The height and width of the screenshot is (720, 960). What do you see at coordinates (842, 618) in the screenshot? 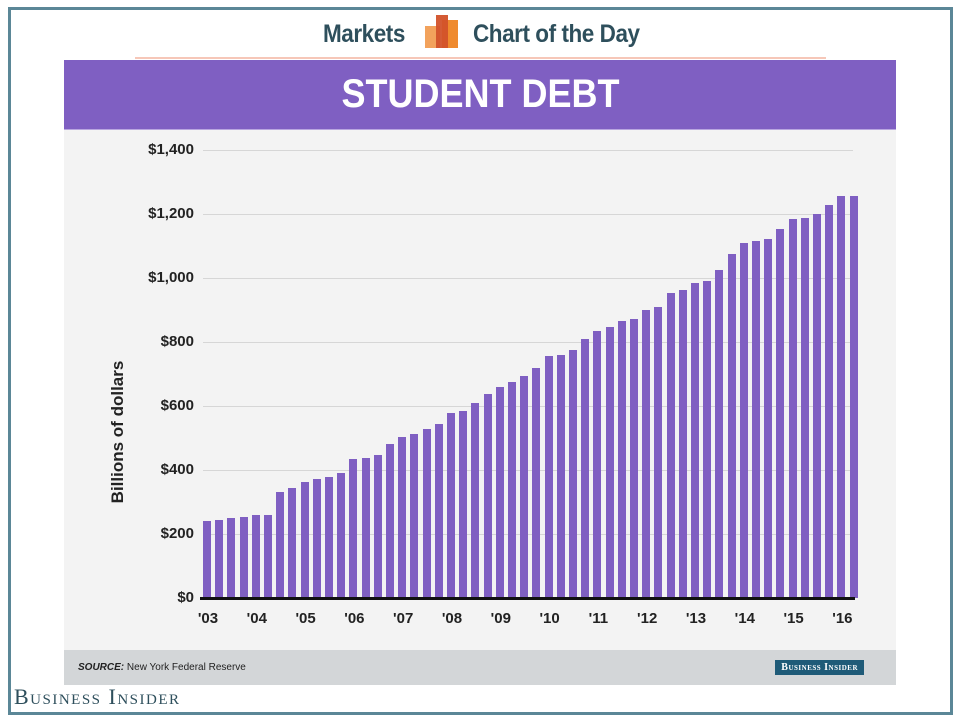
I see `x-tick-label: '16` at bounding box center [842, 618].